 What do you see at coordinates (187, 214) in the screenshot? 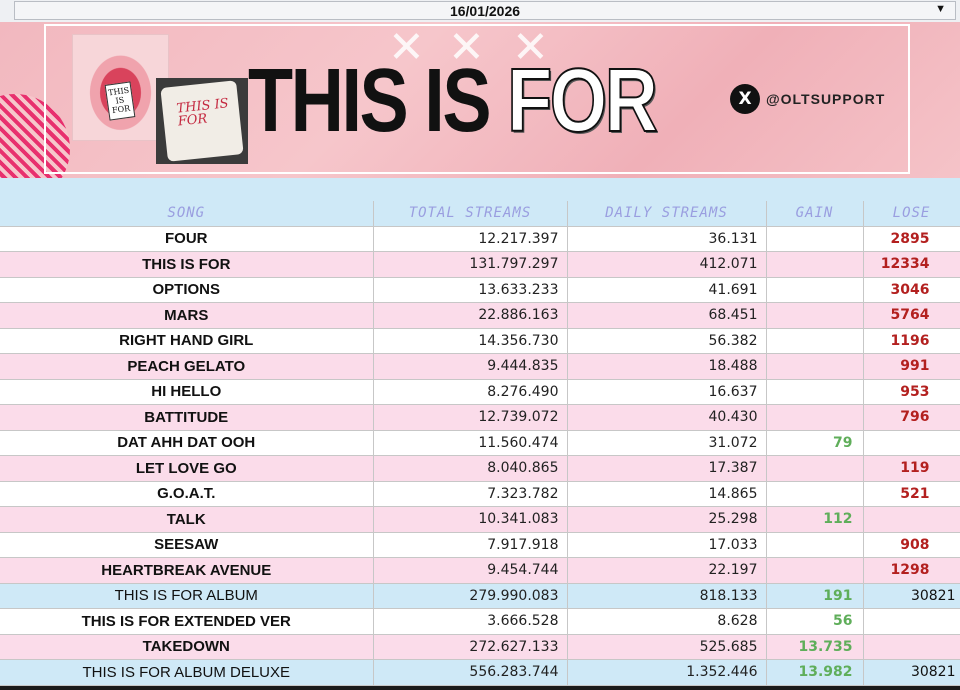
I see `header-song: SONG` at bounding box center [187, 214].